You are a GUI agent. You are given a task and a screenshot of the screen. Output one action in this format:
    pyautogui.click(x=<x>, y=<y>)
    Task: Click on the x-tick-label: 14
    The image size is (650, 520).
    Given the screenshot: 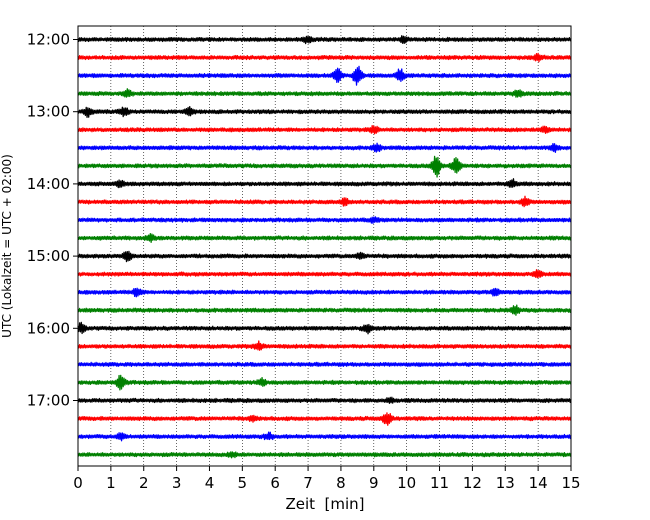 What is the action you would take?
    pyautogui.click(x=538, y=483)
    